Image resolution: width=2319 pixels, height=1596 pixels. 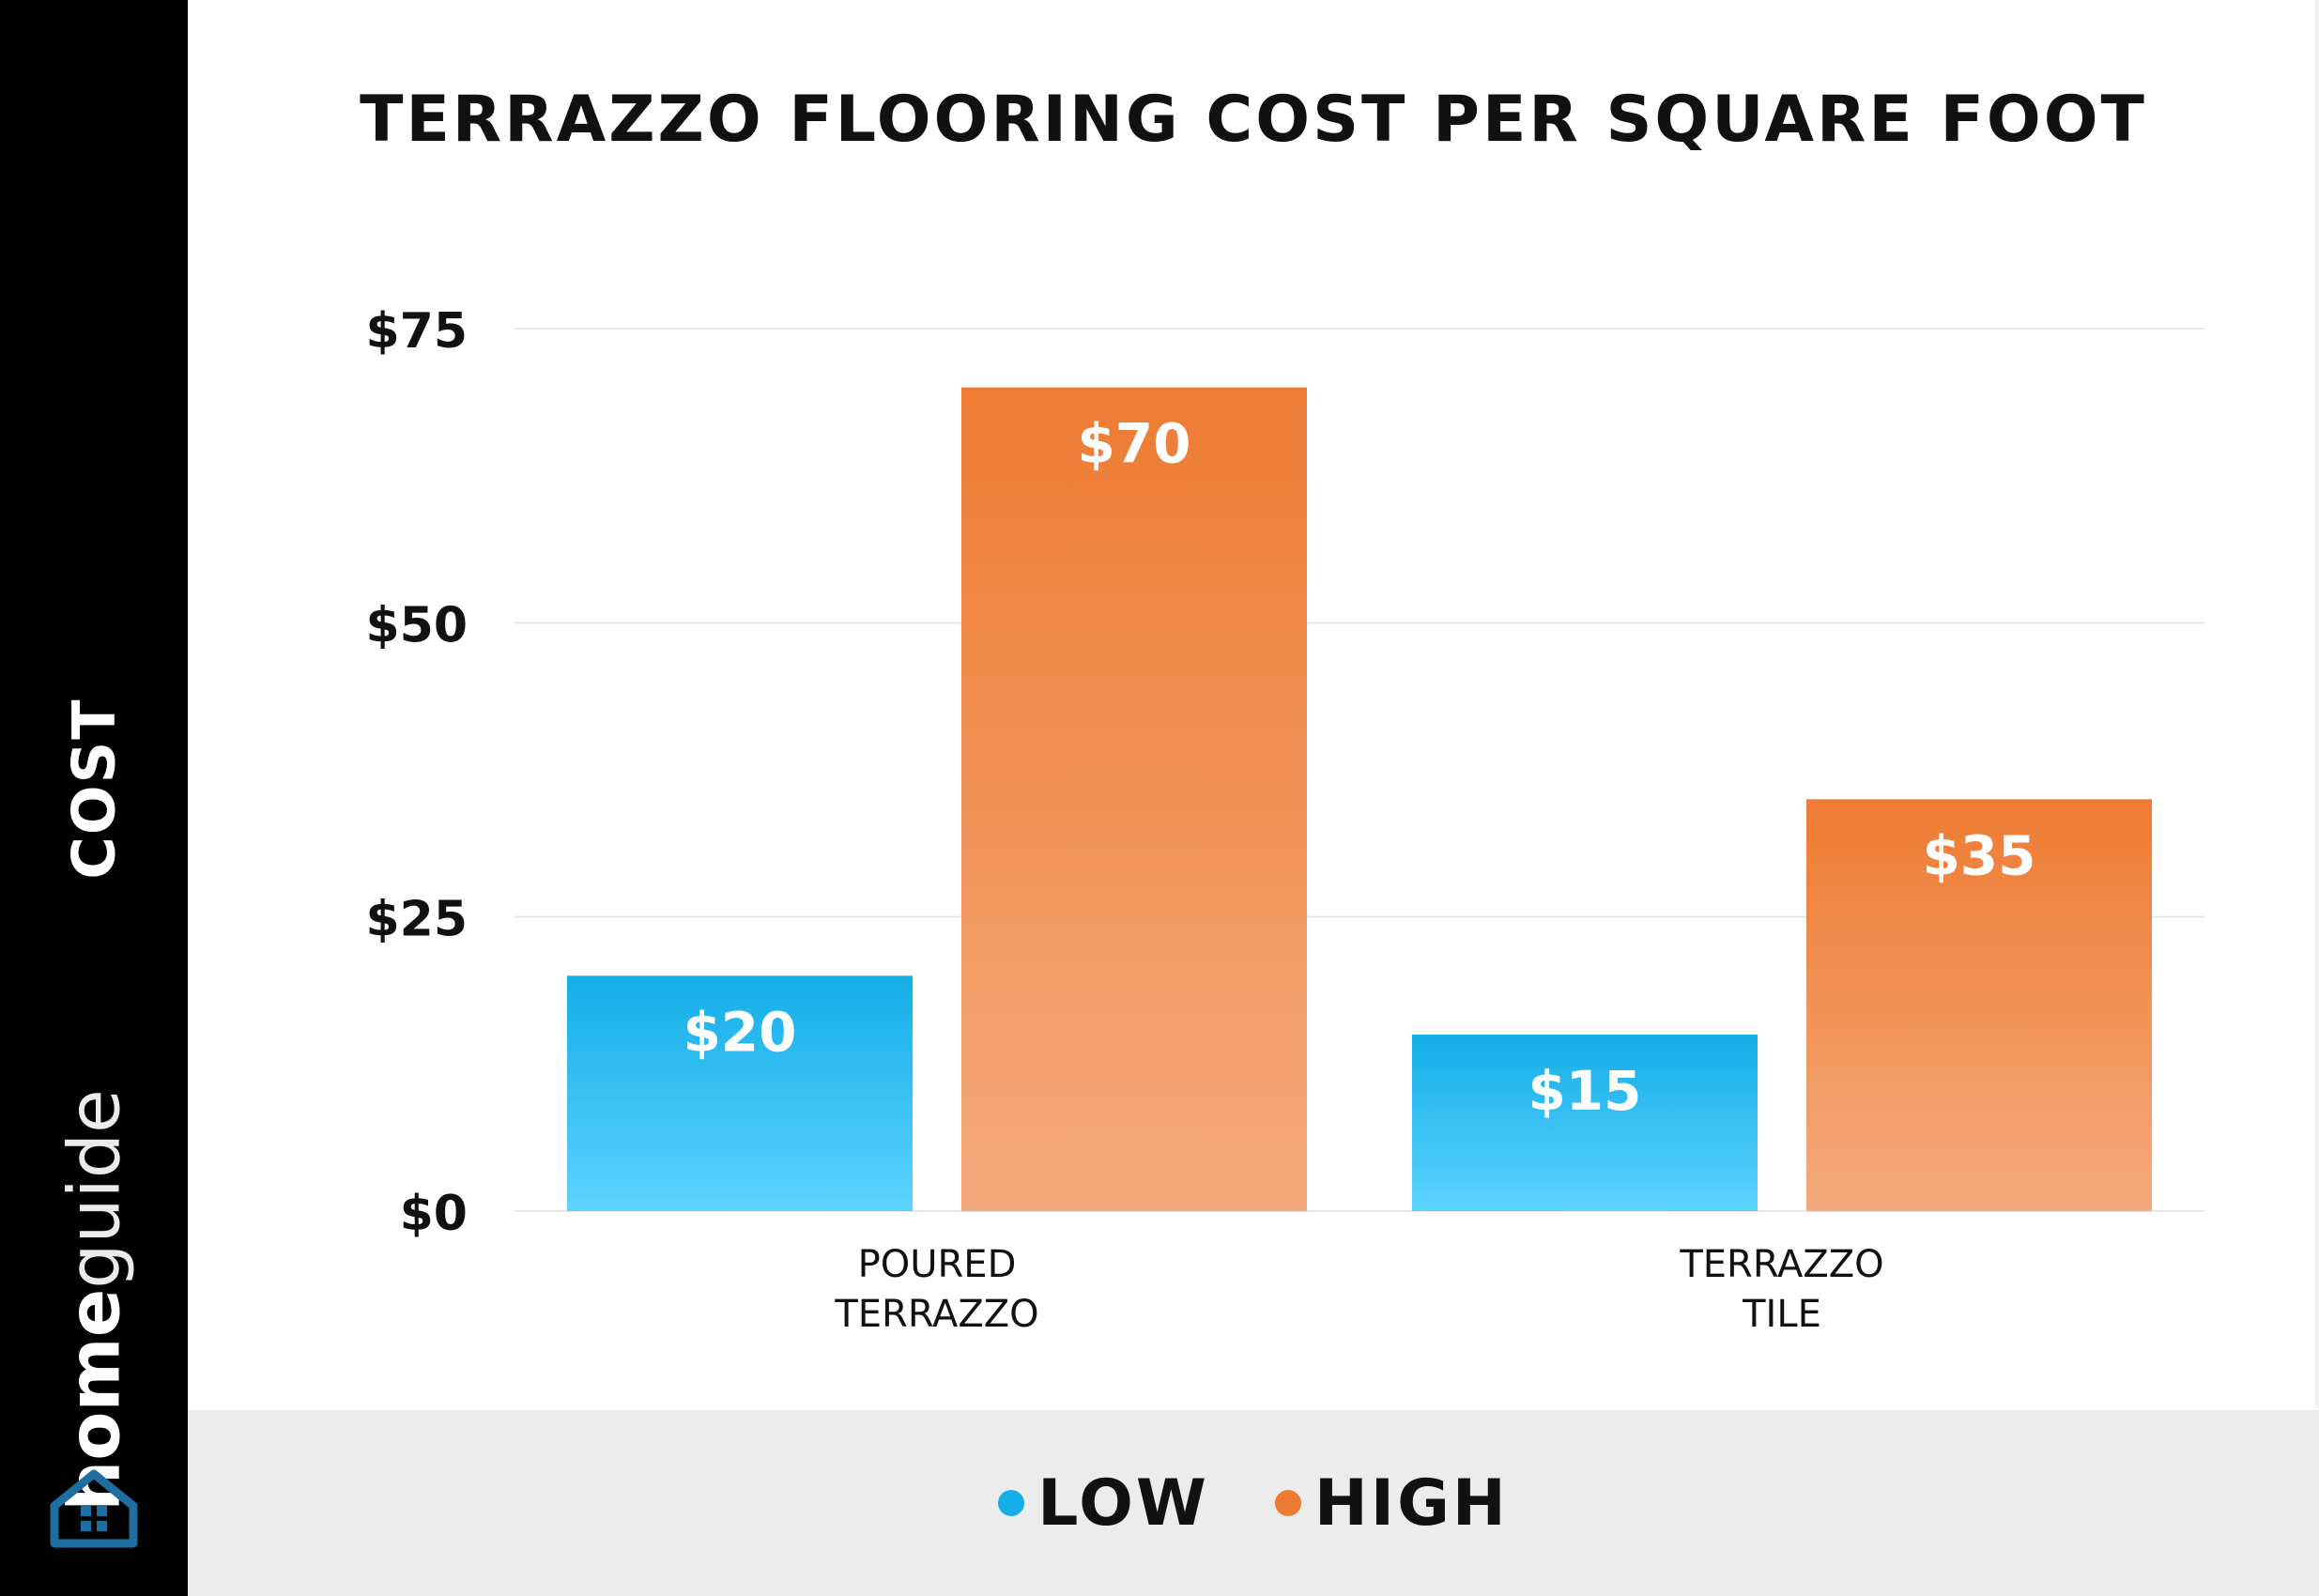 I want to click on x-category-label-0-1: TERRAZZO, so click(x=936, y=1315).